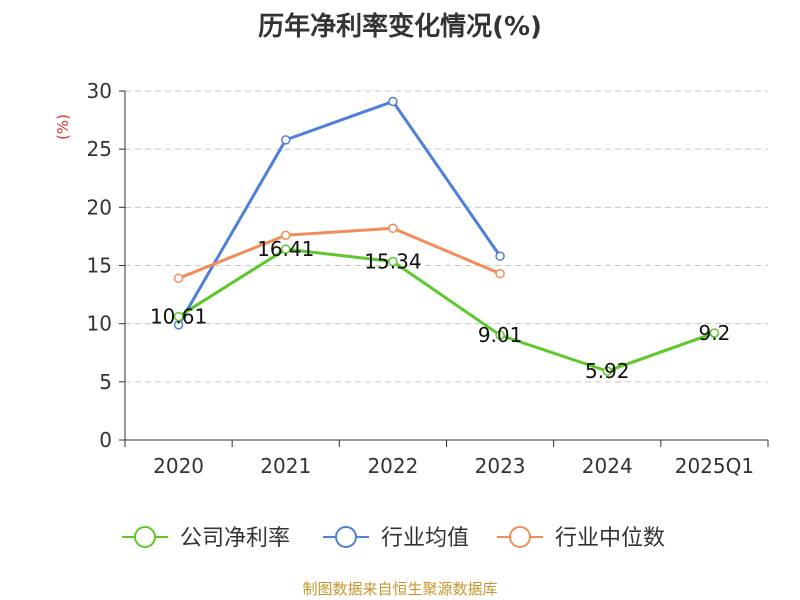 This screenshot has width=800, height=600. I want to click on data-label: 16.41, so click(285, 249).